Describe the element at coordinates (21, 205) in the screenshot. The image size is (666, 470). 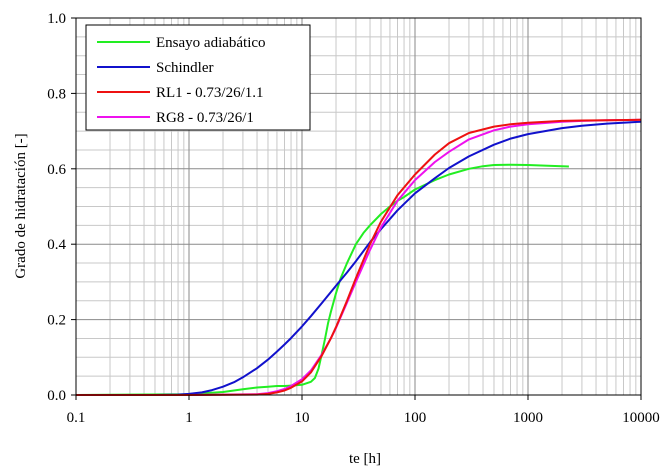
I see `y-axis-label: Grado de hidratación [-]` at that location.